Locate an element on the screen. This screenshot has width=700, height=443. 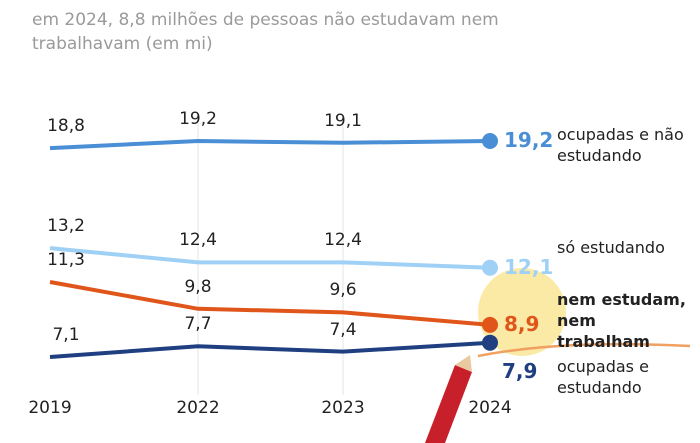
data-label: 18,8 is located at coordinates (66, 126).